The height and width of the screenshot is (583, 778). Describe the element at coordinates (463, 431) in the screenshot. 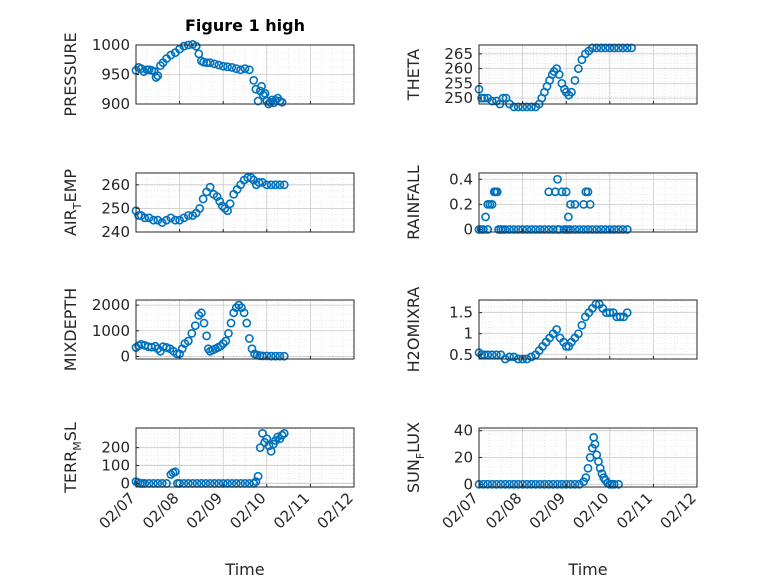

I see `y-tick-label: 40` at that location.